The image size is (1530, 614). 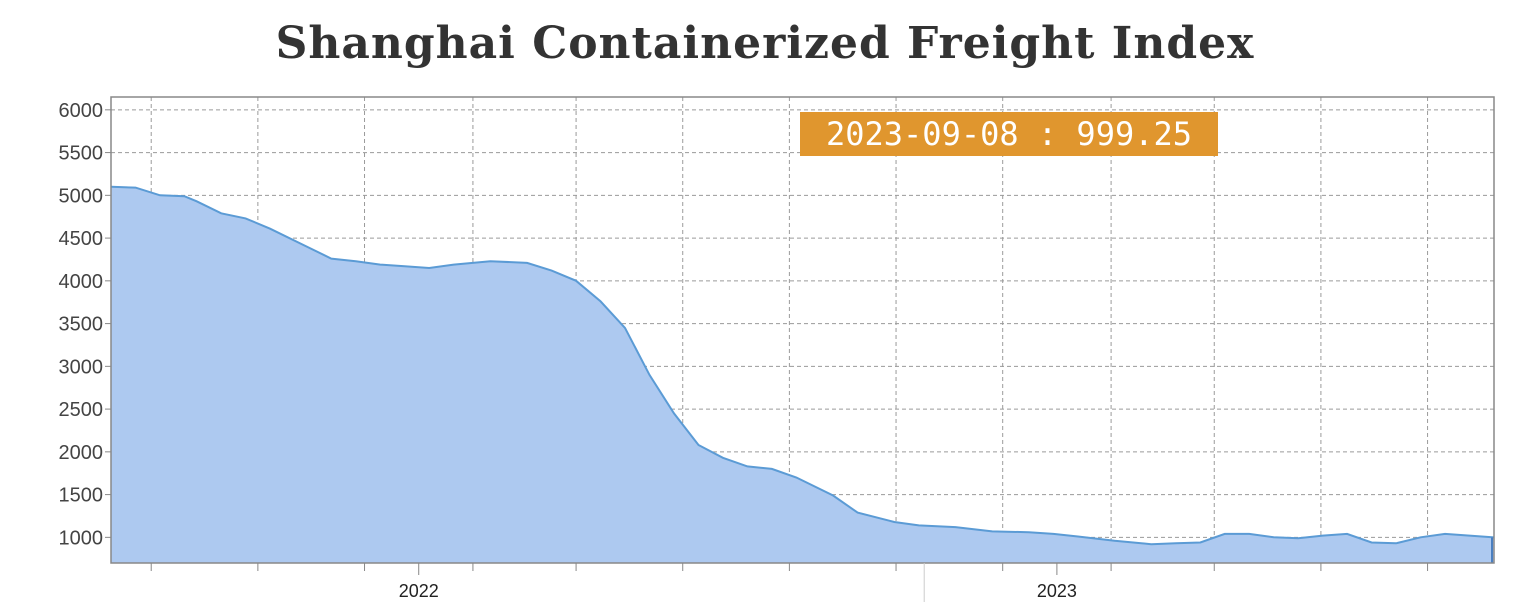 What do you see at coordinates (419, 591) in the screenshot?
I see `x-tick-label: 2022` at bounding box center [419, 591].